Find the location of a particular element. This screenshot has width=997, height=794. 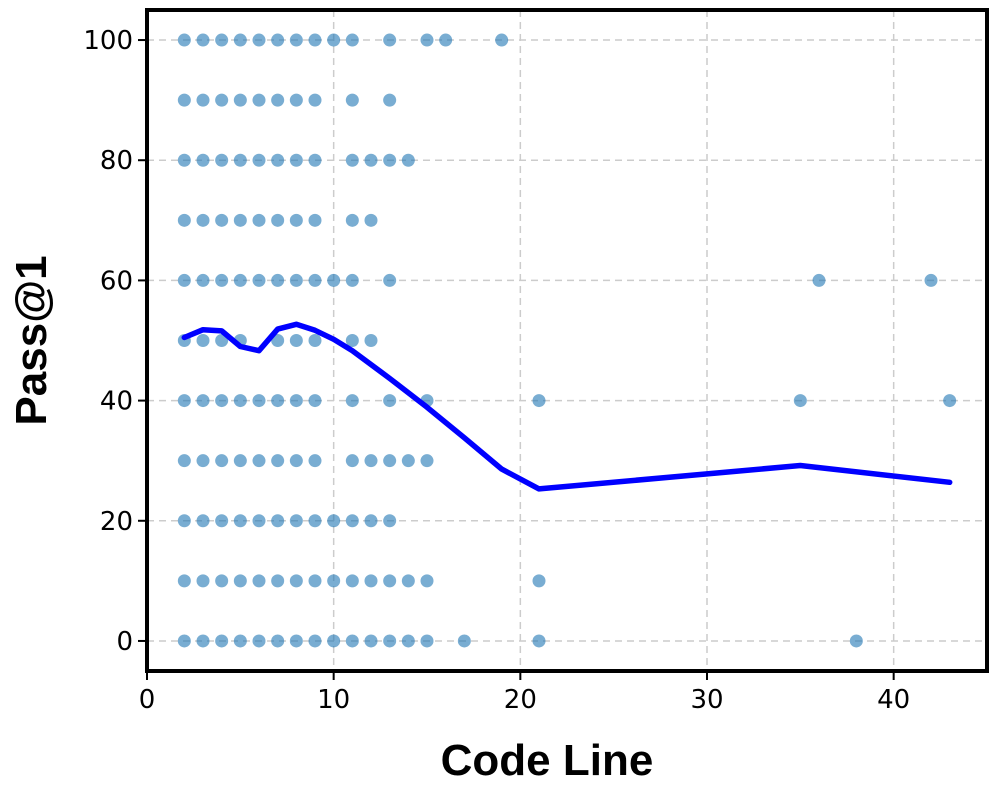

y-tick-label: 100 is located at coordinates (108, 41).